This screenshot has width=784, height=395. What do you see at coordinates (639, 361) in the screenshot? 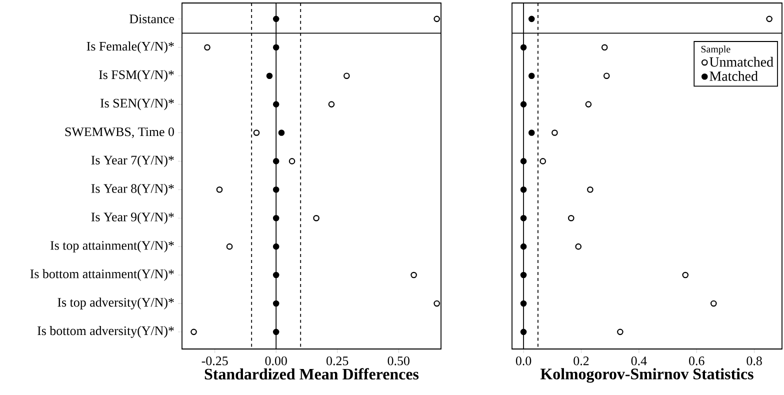
I see `x-tick-label: 0.4` at bounding box center [639, 361].